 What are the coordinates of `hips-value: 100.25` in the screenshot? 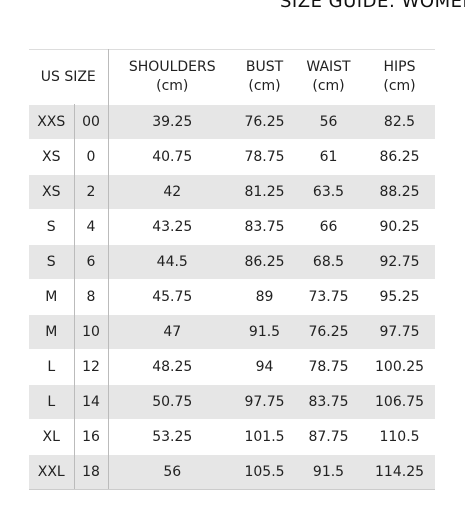 It's located at (400, 367).